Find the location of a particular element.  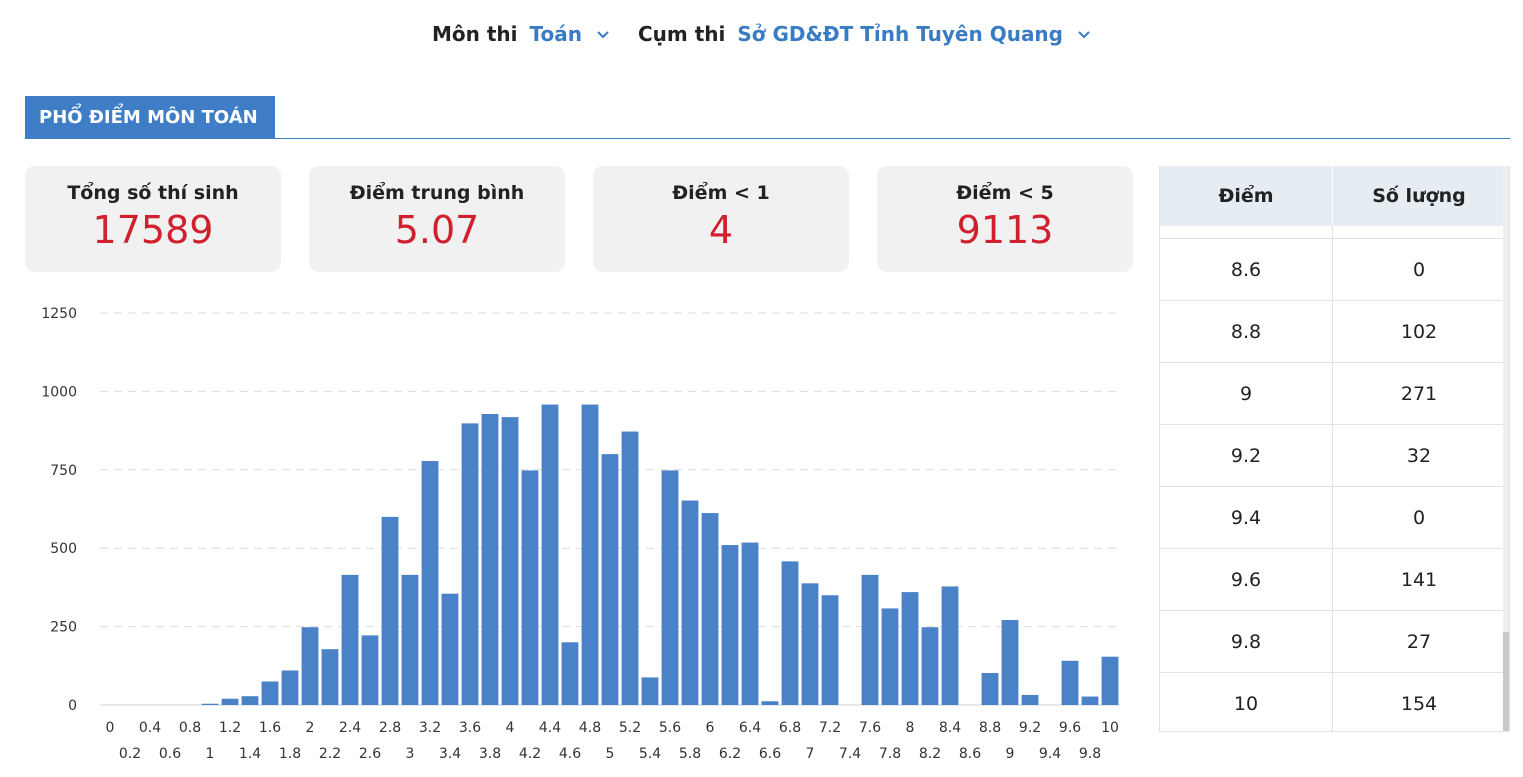

y-tick-label: 1250 is located at coordinates (59, 314).